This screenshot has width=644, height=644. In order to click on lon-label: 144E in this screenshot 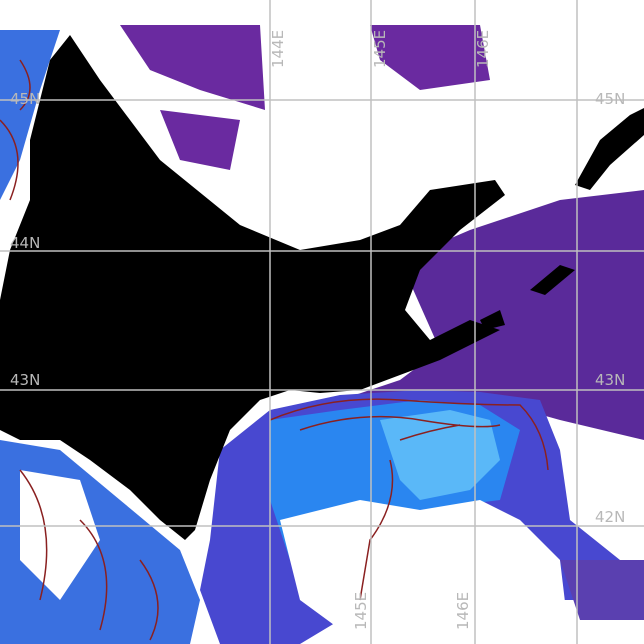, I will do `click(278, 48)`.